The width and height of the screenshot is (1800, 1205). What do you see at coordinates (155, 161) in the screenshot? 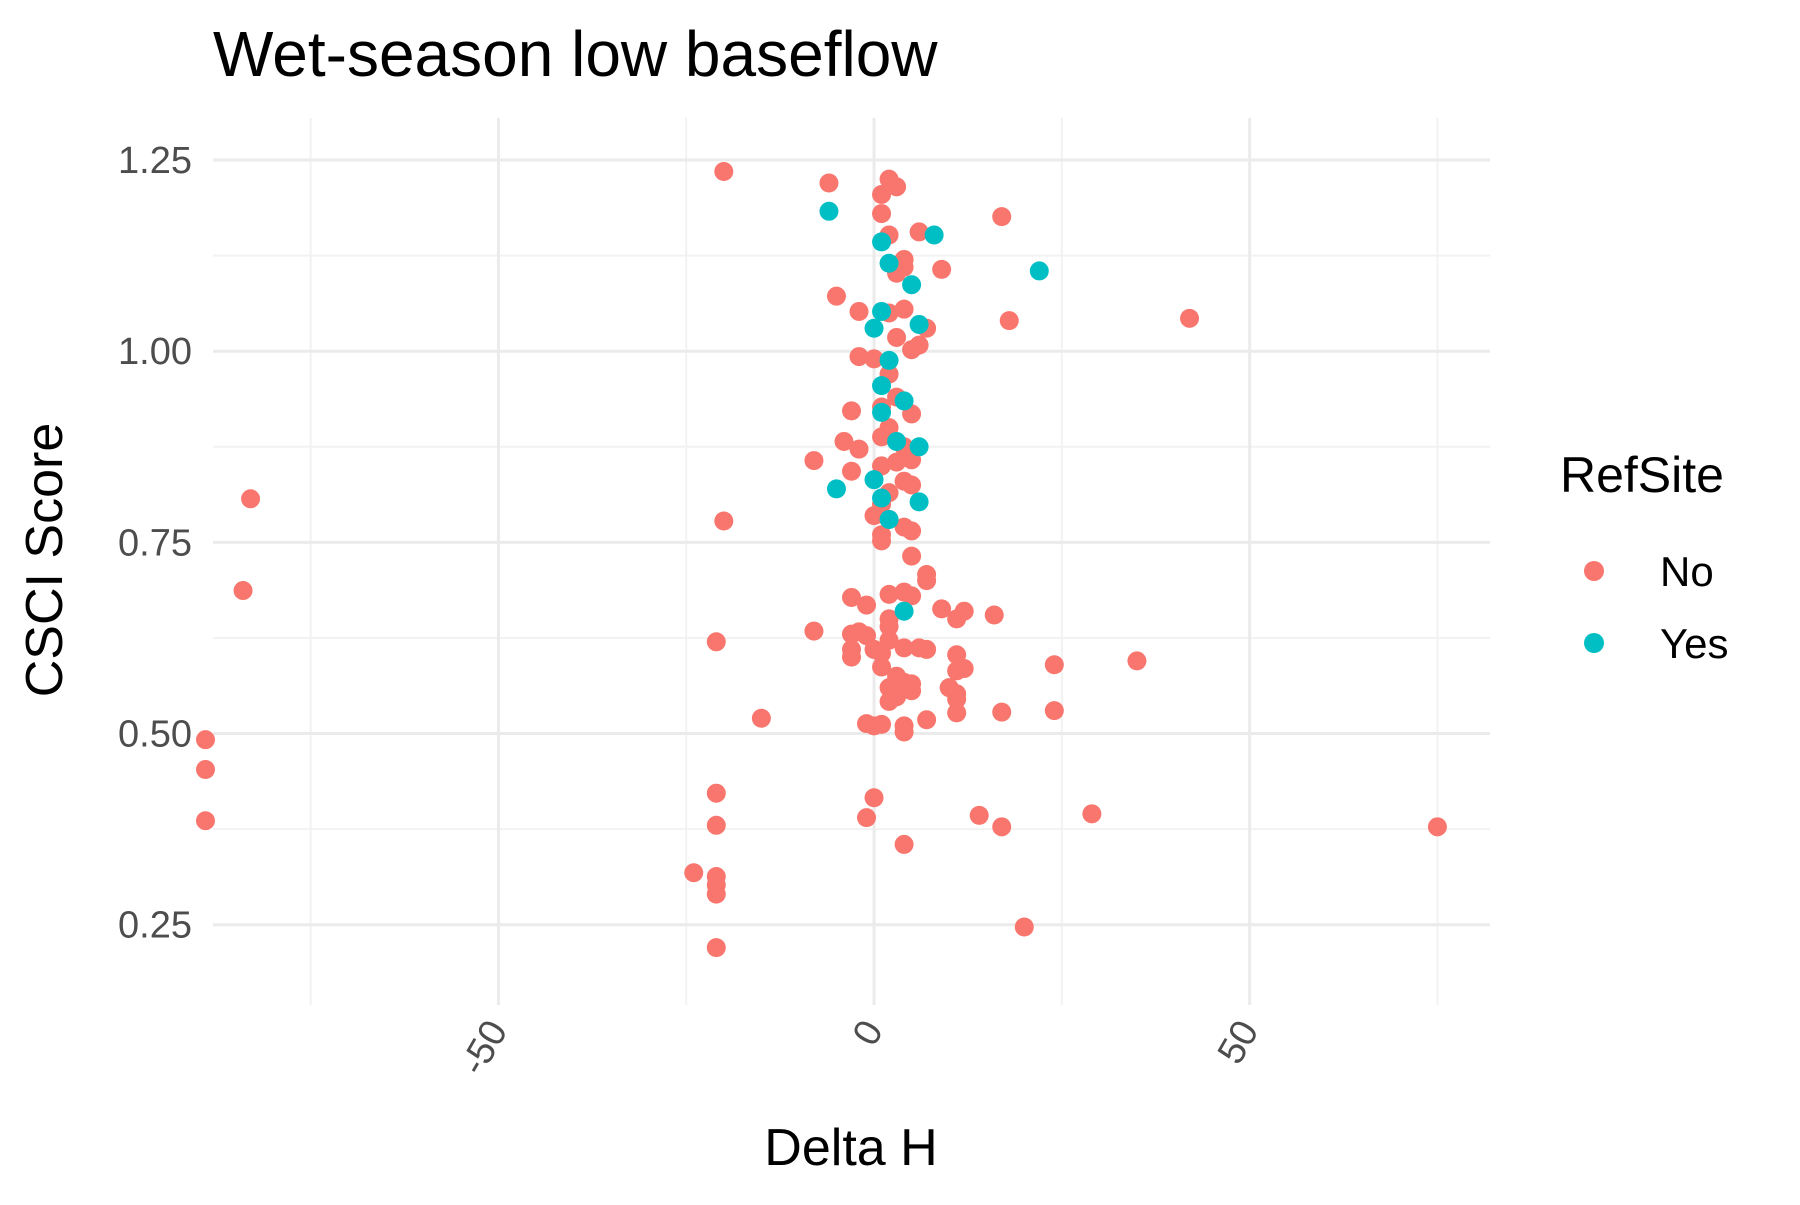
I see `y-tick-label: 1.25` at bounding box center [155, 161].